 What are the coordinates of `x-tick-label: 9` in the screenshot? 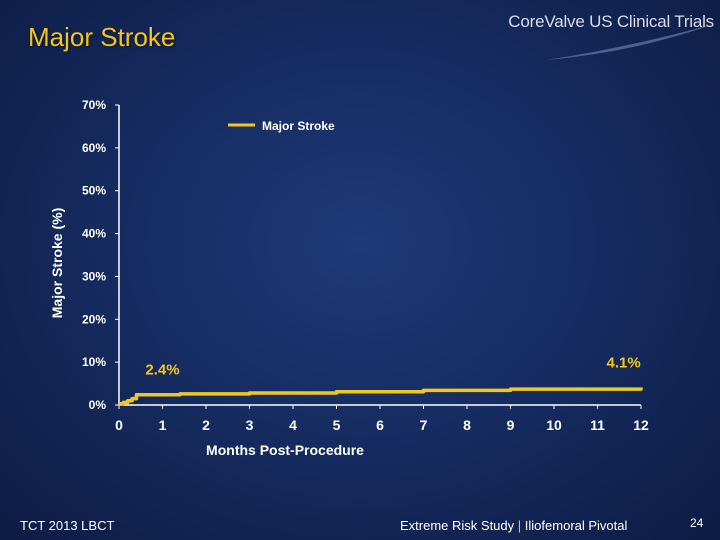 It's located at (511, 425).